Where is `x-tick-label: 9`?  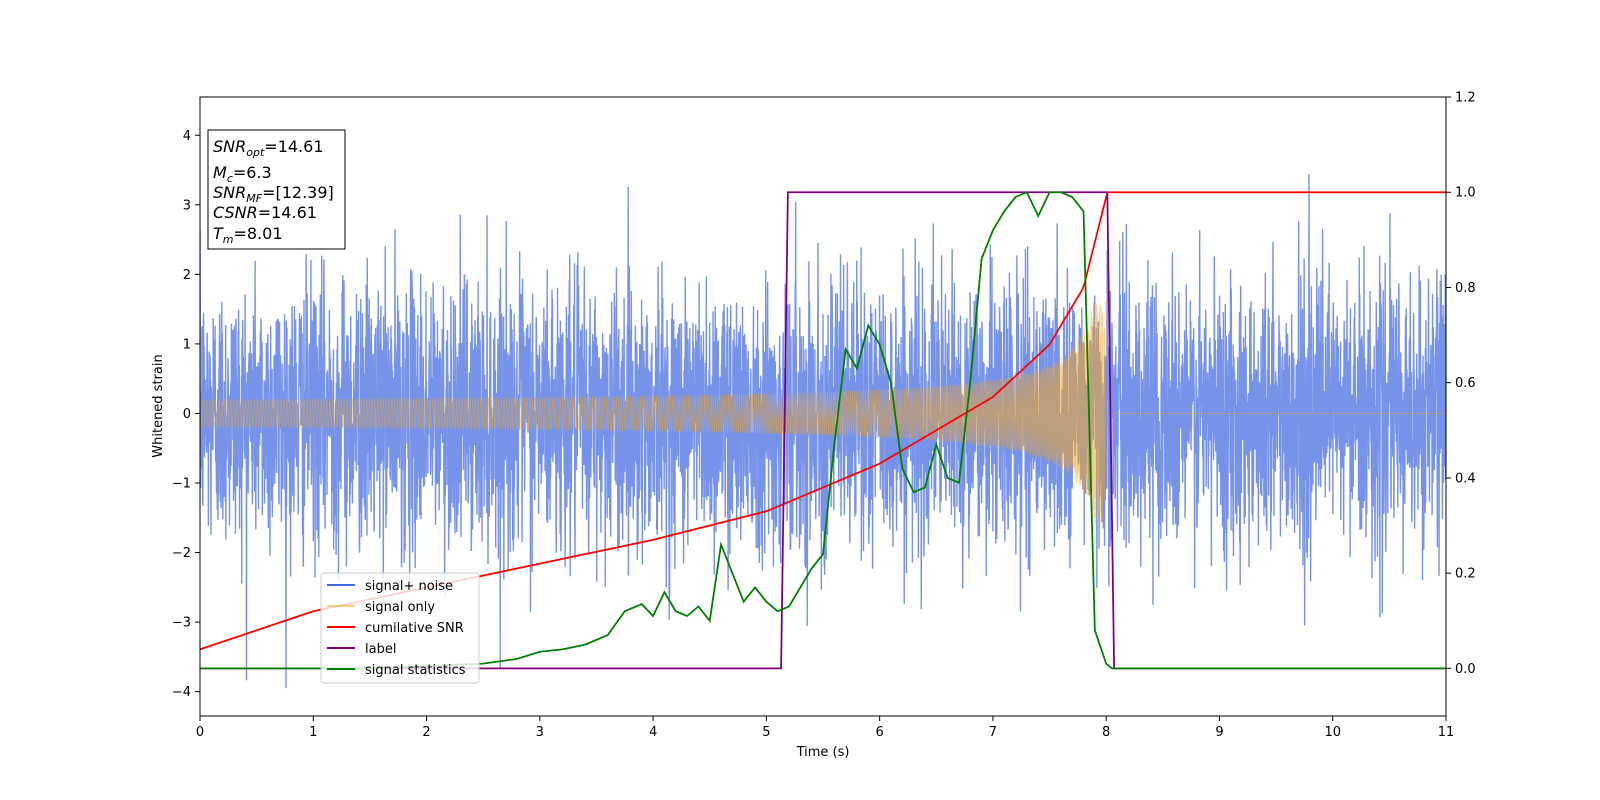
x-tick-label: 9 is located at coordinates (1219, 732).